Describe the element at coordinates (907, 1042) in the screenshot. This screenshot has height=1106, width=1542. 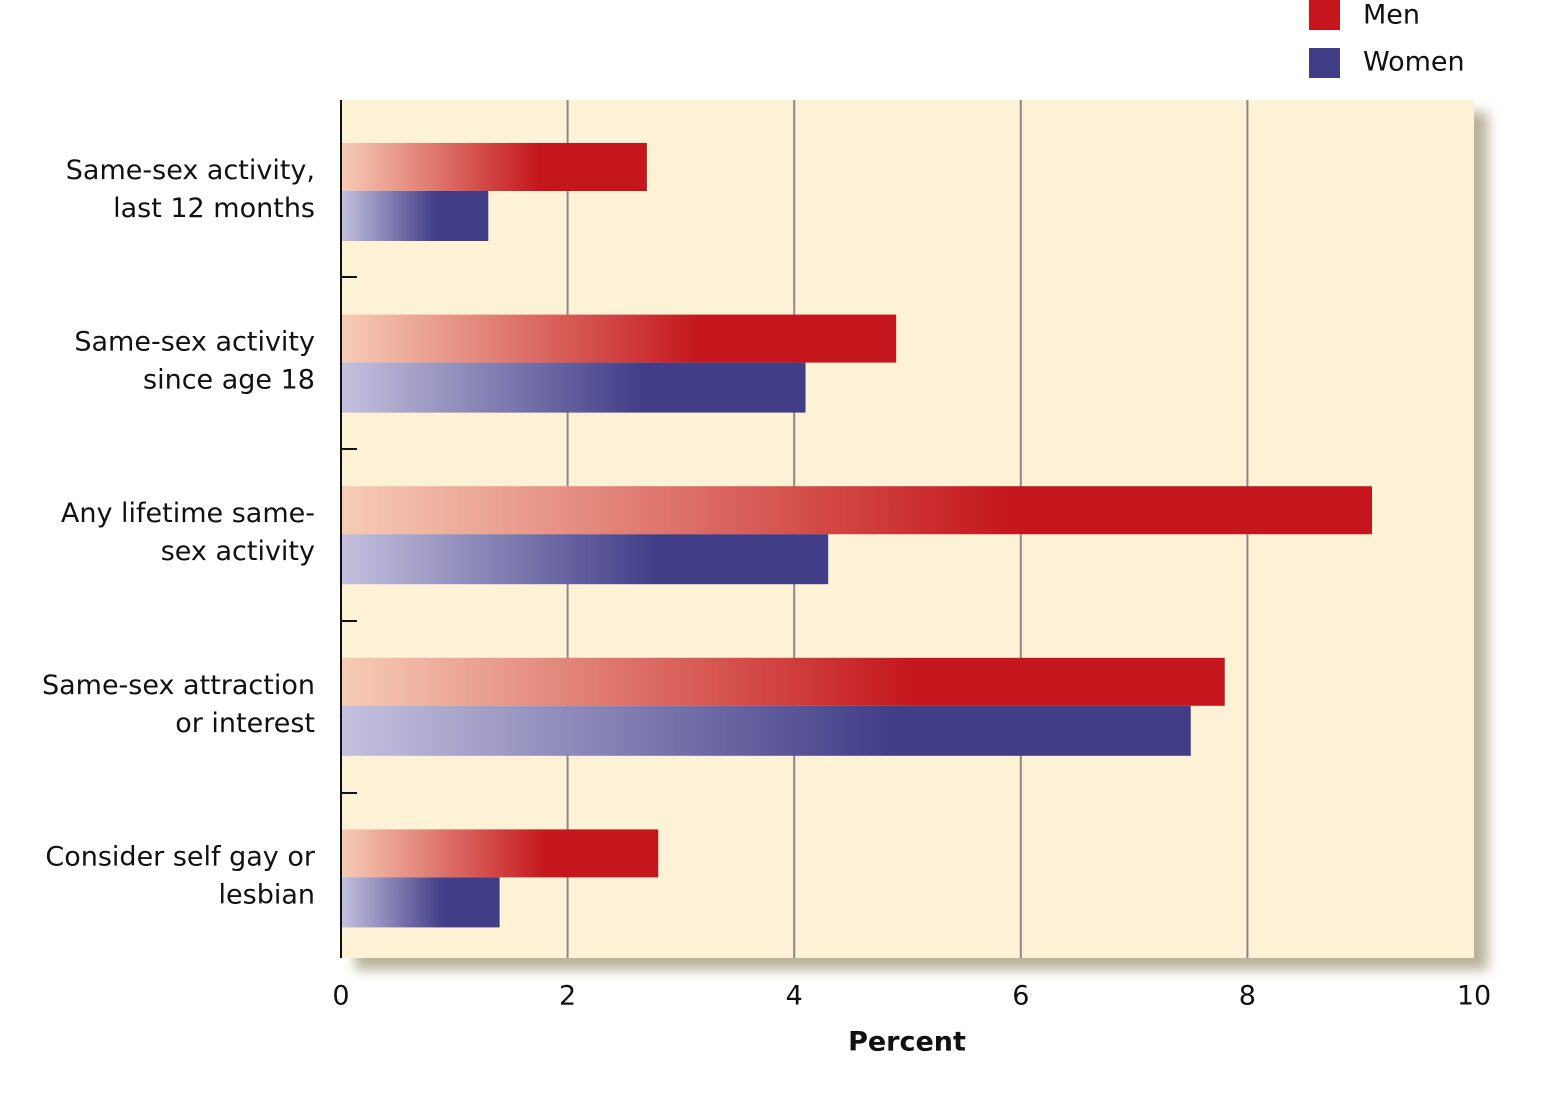
I see `x-axis-label: Percent` at that location.